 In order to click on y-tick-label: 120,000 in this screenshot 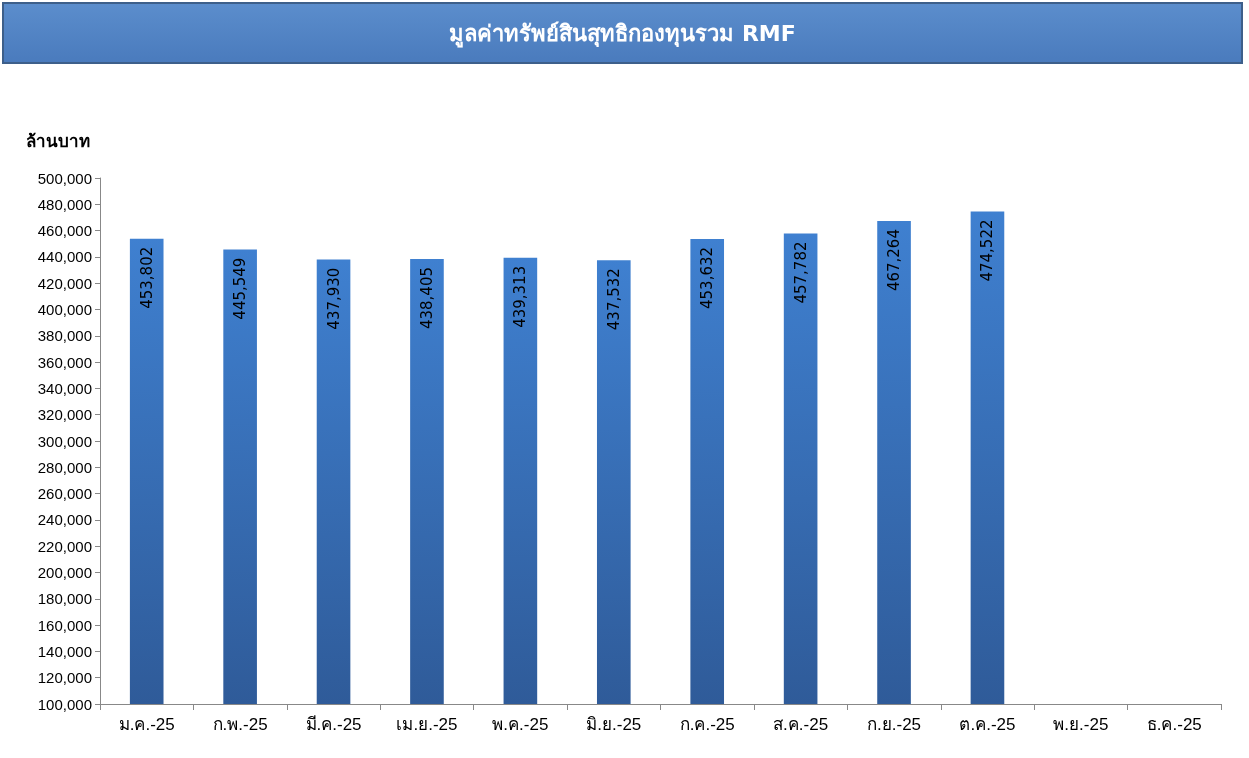, I will do `click(64, 678)`.